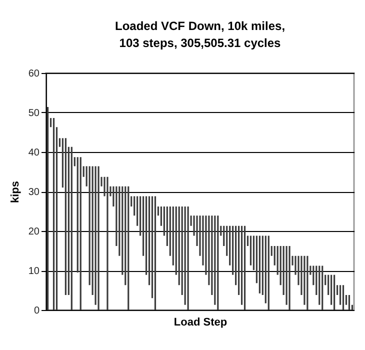 The height and width of the screenshot is (350, 365). Describe the element at coordinates (34, 232) in the screenshot. I see `y-tick-label: 20` at that location.